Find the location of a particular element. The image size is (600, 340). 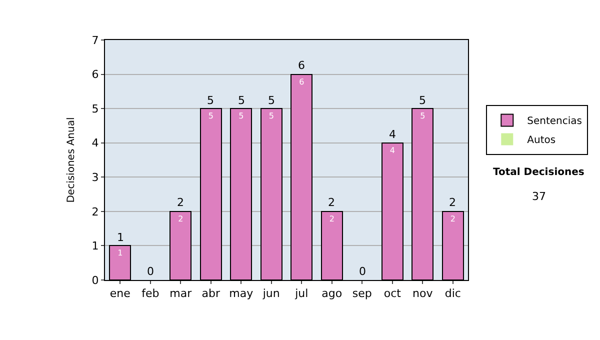

x-tick-label: jul is located at coordinates (301, 293).